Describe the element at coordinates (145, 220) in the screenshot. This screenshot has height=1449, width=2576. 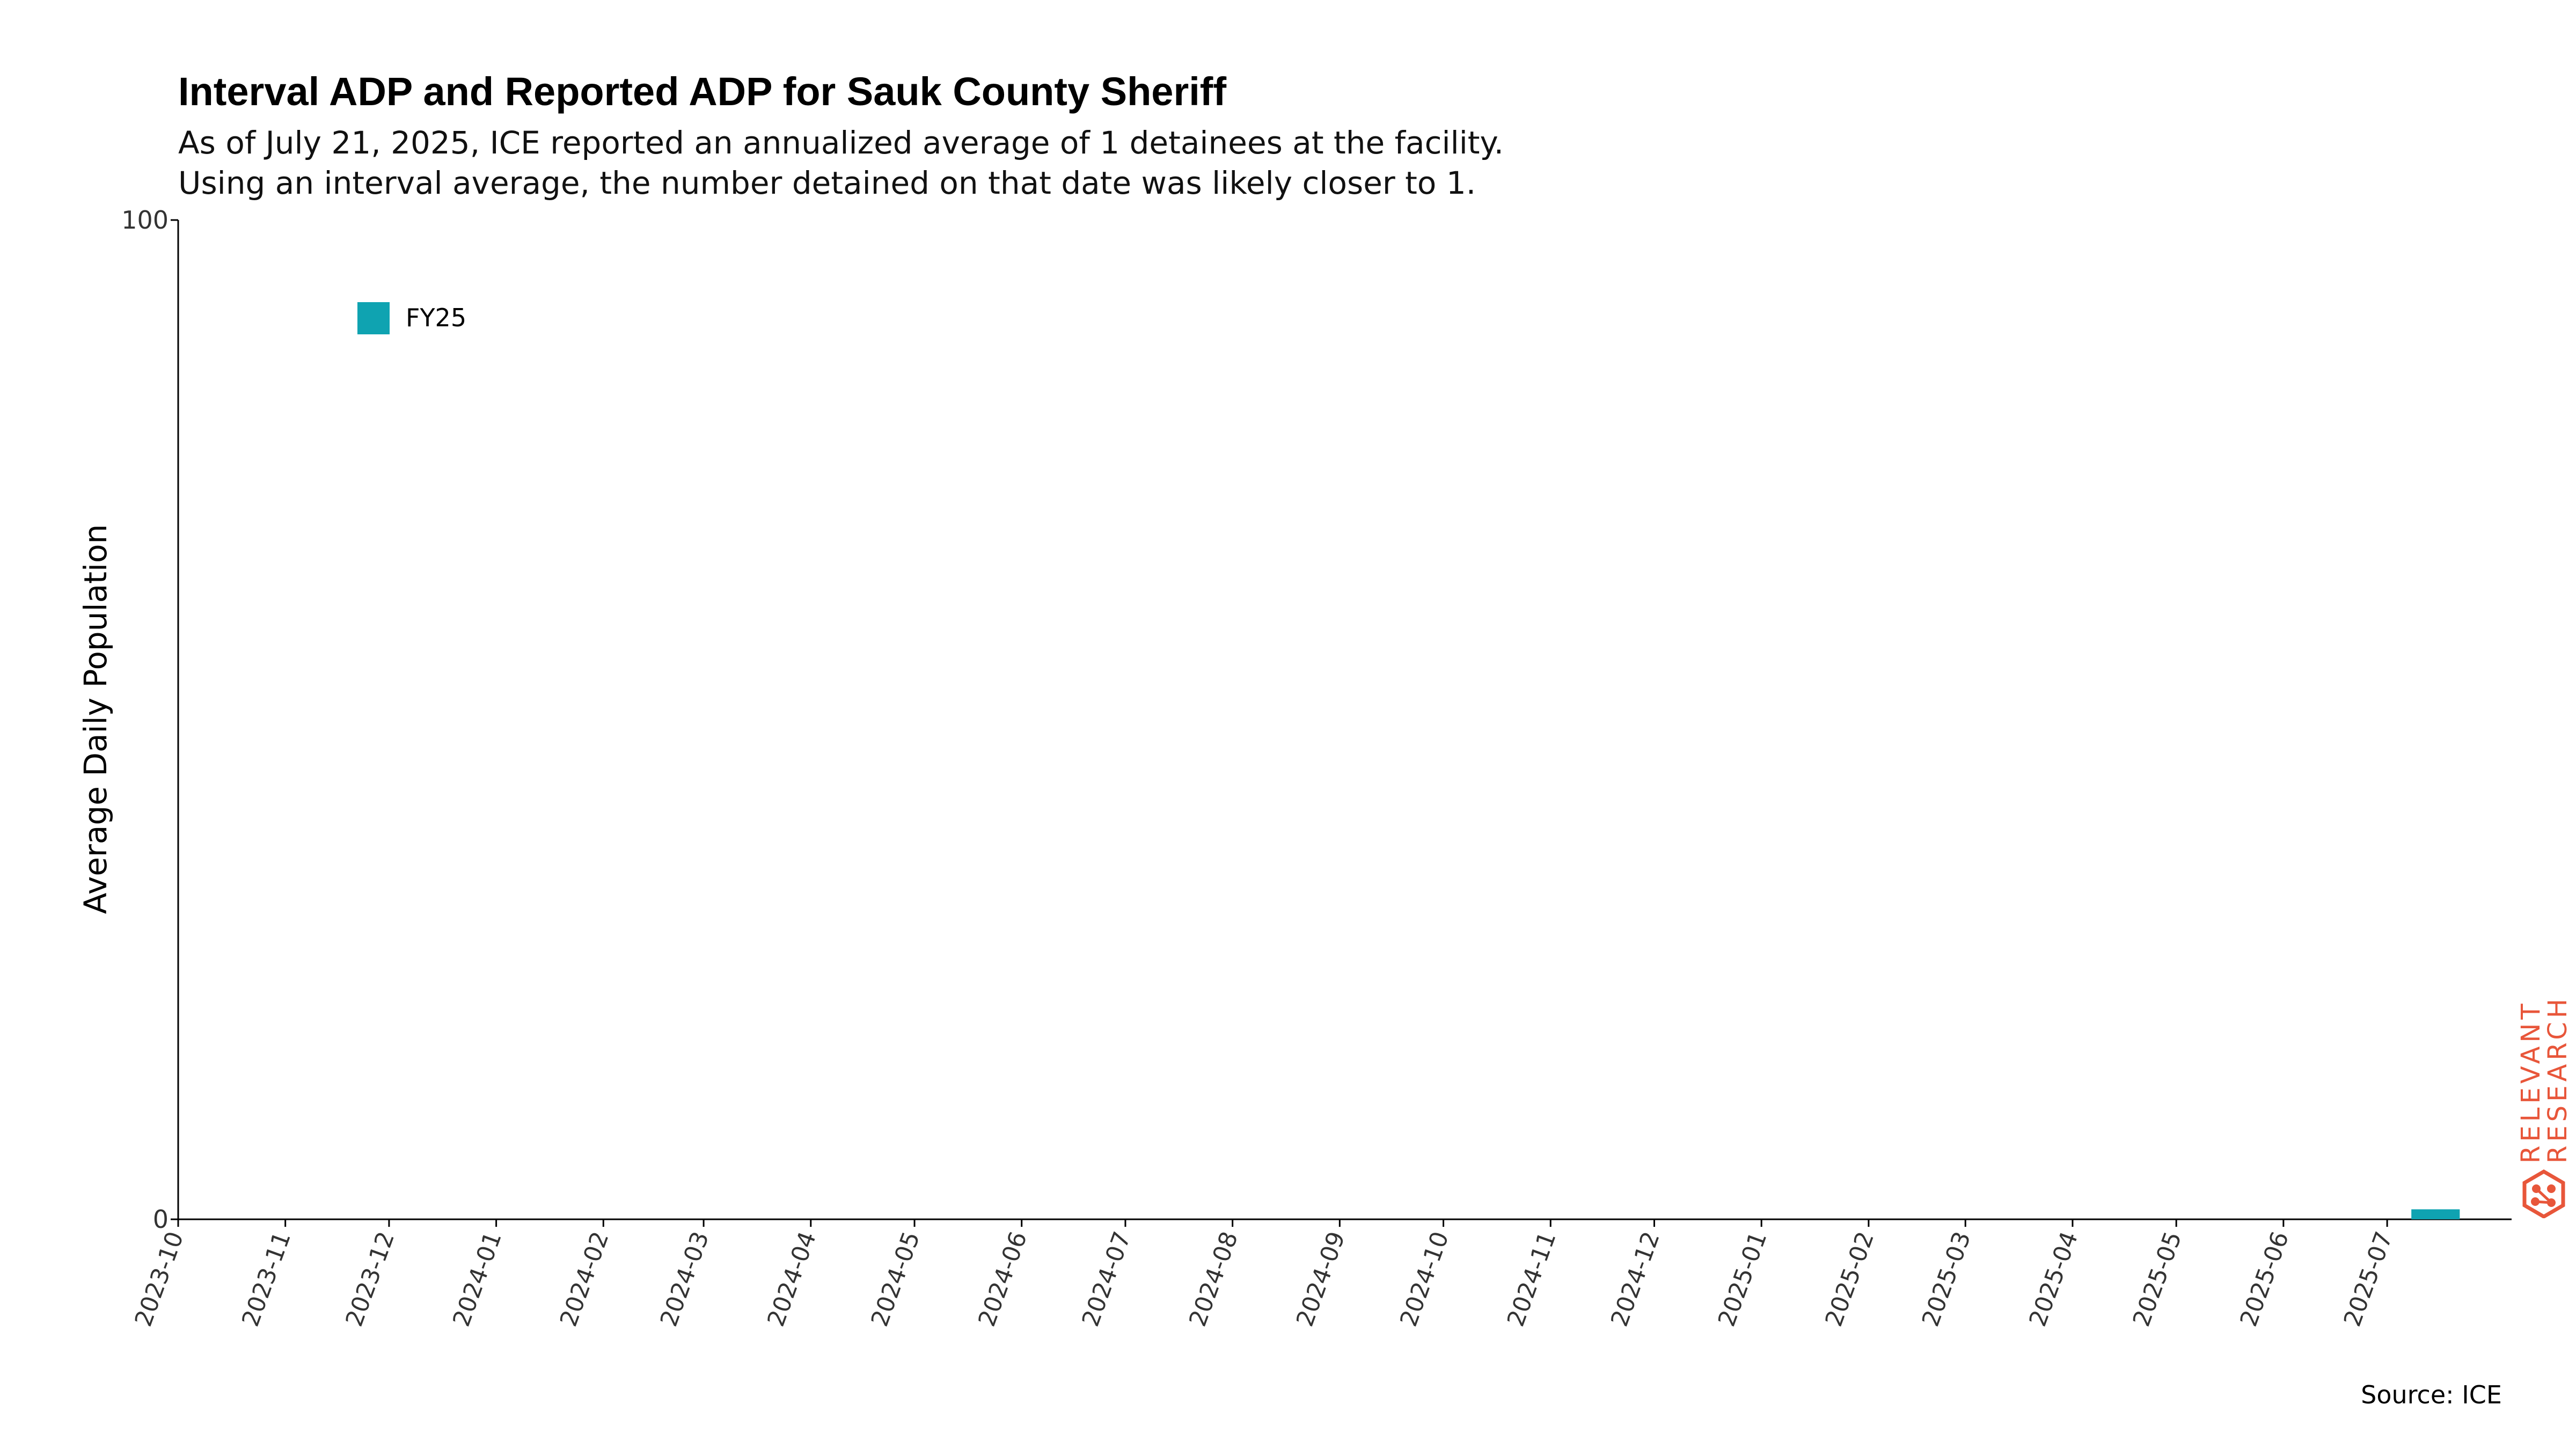
I see `y-tick-label: 100` at that location.